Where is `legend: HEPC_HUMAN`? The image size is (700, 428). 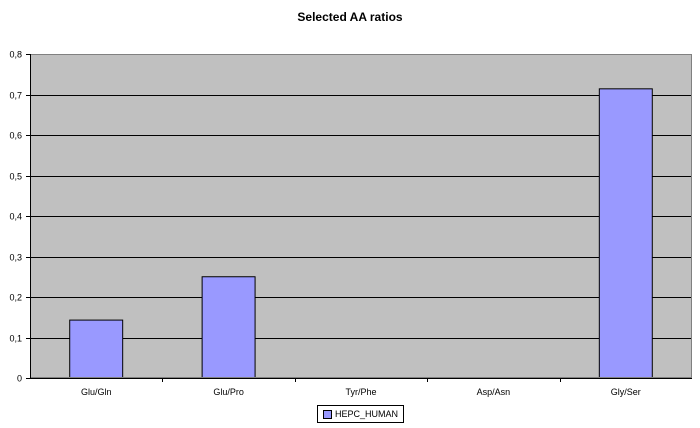
legend: HEPC_HUMAN is located at coordinates (361, 414).